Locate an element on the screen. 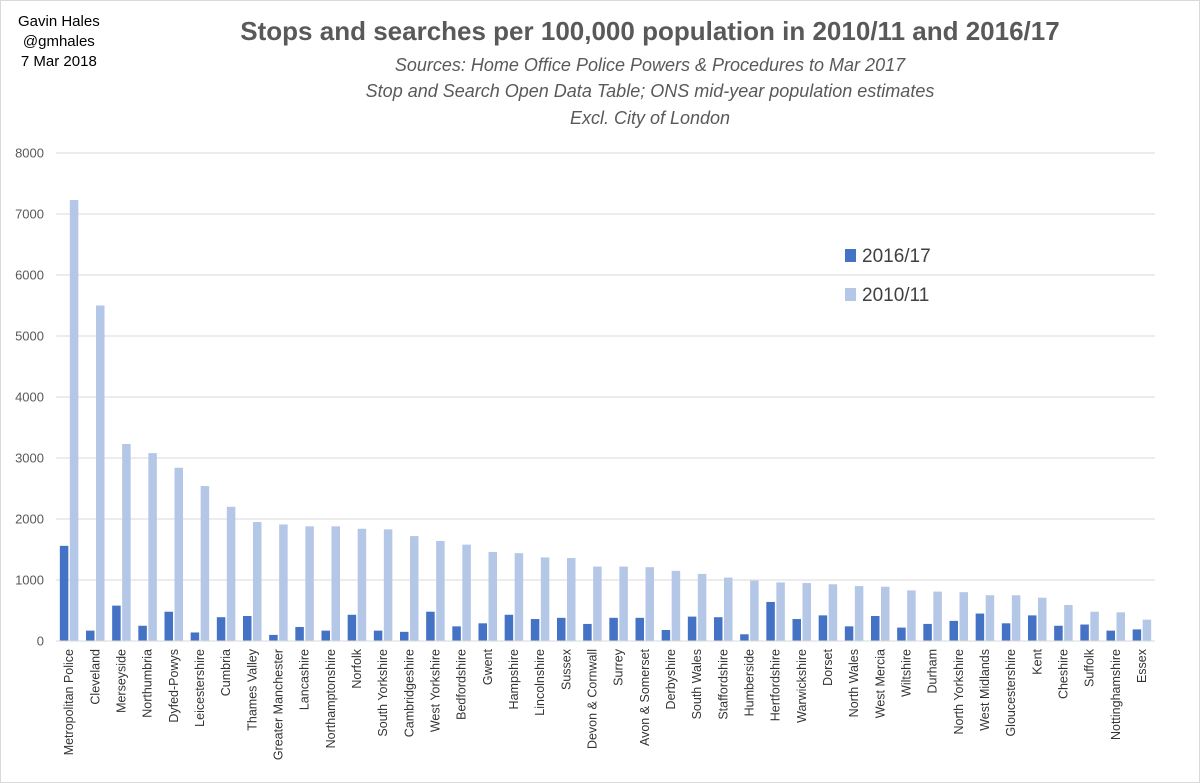 The image size is (1200, 783). x-tick-label: South Yorkshire is located at coordinates (383, 693).